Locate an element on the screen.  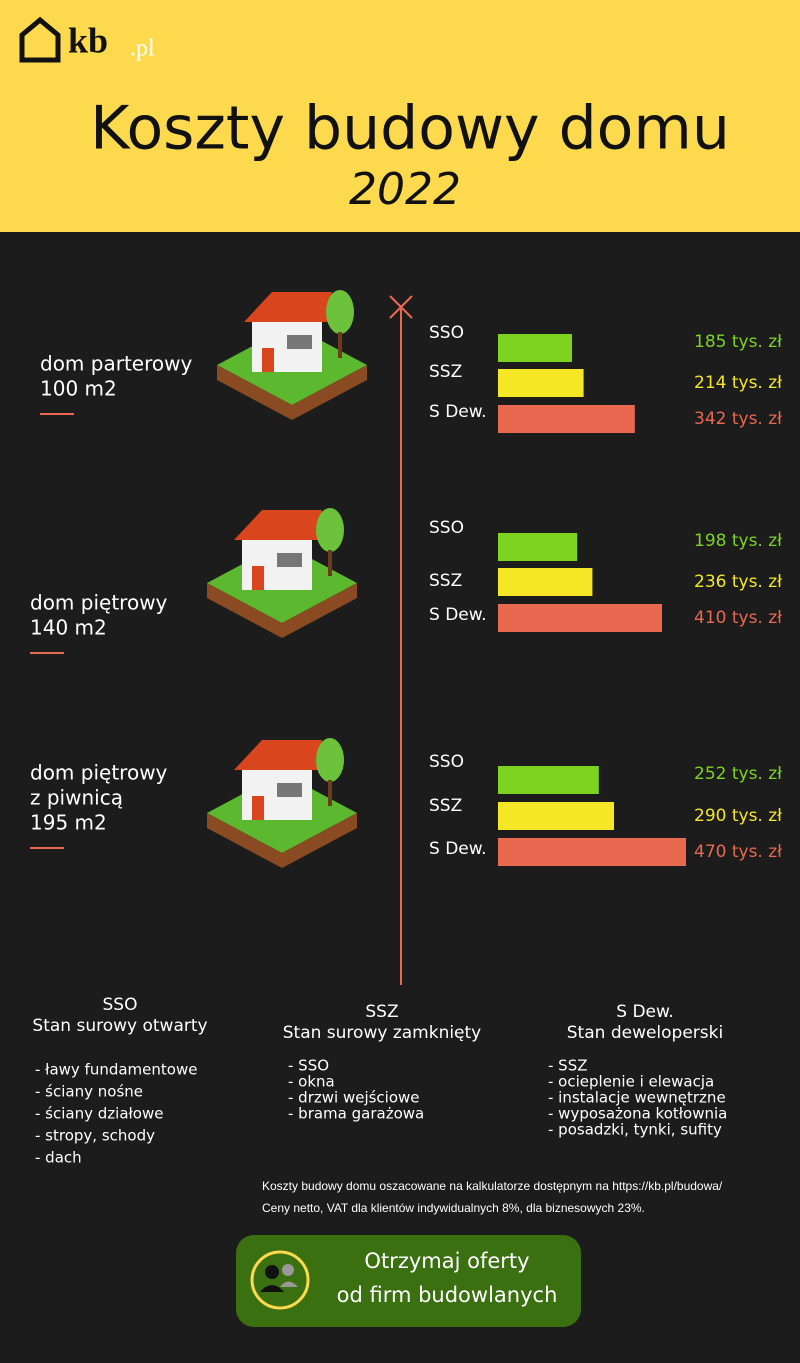
legend-item: - ściany działowe is located at coordinates (99, 1114).